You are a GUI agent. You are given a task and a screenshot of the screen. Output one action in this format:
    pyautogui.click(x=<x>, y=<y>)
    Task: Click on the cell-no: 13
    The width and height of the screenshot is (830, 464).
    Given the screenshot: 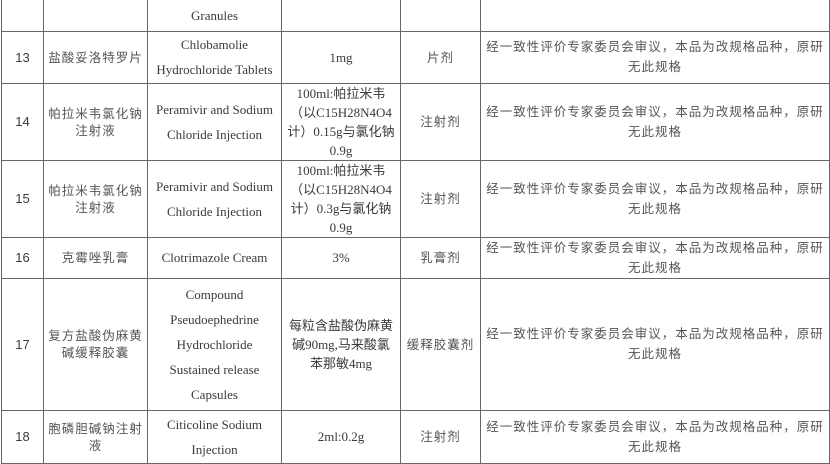 What is the action you would take?
    pyautogui.click(x=22, y=57)
    